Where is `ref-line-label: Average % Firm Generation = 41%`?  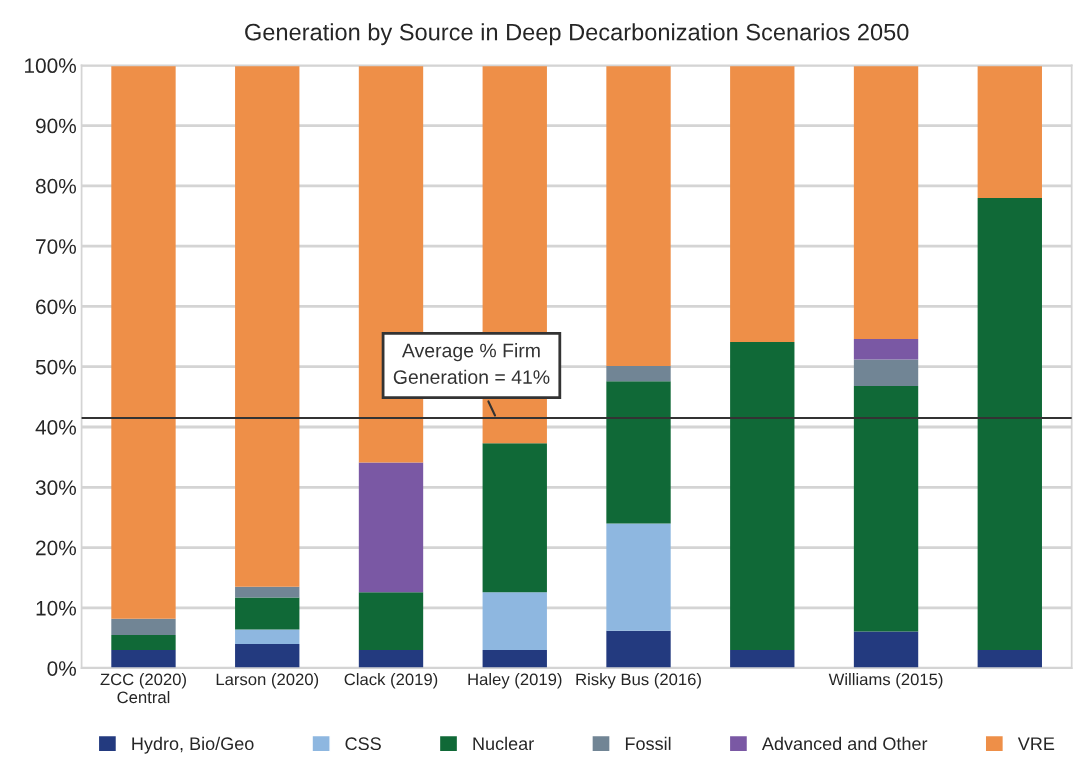 ref-line-label: Average % Firm Generation = 41% is located at coordinates (471, 363).